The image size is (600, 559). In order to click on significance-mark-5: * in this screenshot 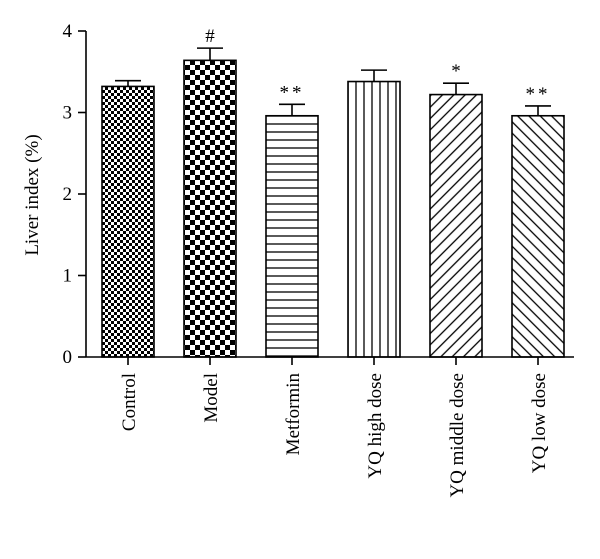, I will do `click(456, 71)`.